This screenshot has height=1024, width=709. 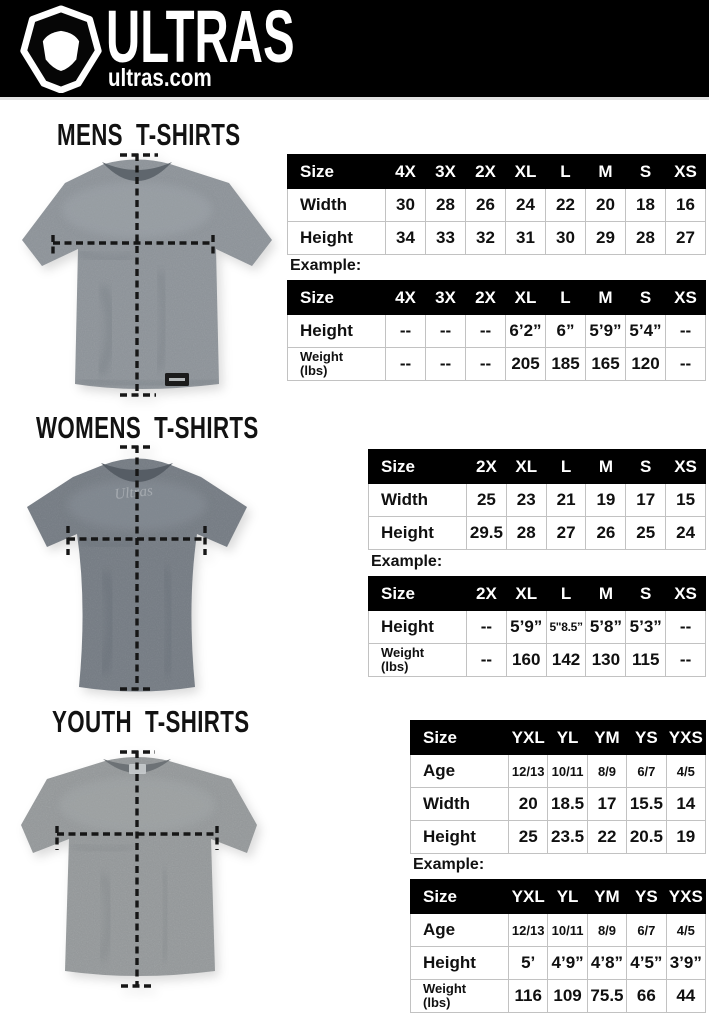 What do you see at coordinates (558, 804) in the screenshot?
I see `table-row: Width 20 18.5 17 15.5 14` at bounding box center [558, 804].